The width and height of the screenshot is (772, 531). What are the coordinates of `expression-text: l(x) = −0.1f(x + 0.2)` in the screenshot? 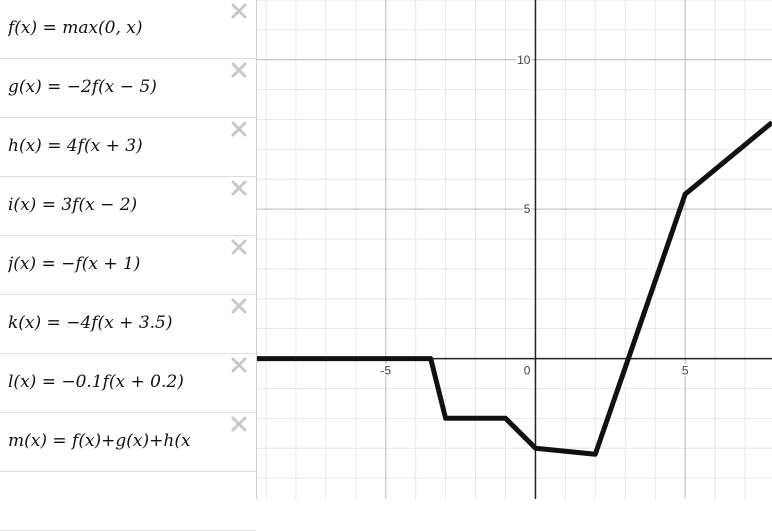 It's located at (96, 382).